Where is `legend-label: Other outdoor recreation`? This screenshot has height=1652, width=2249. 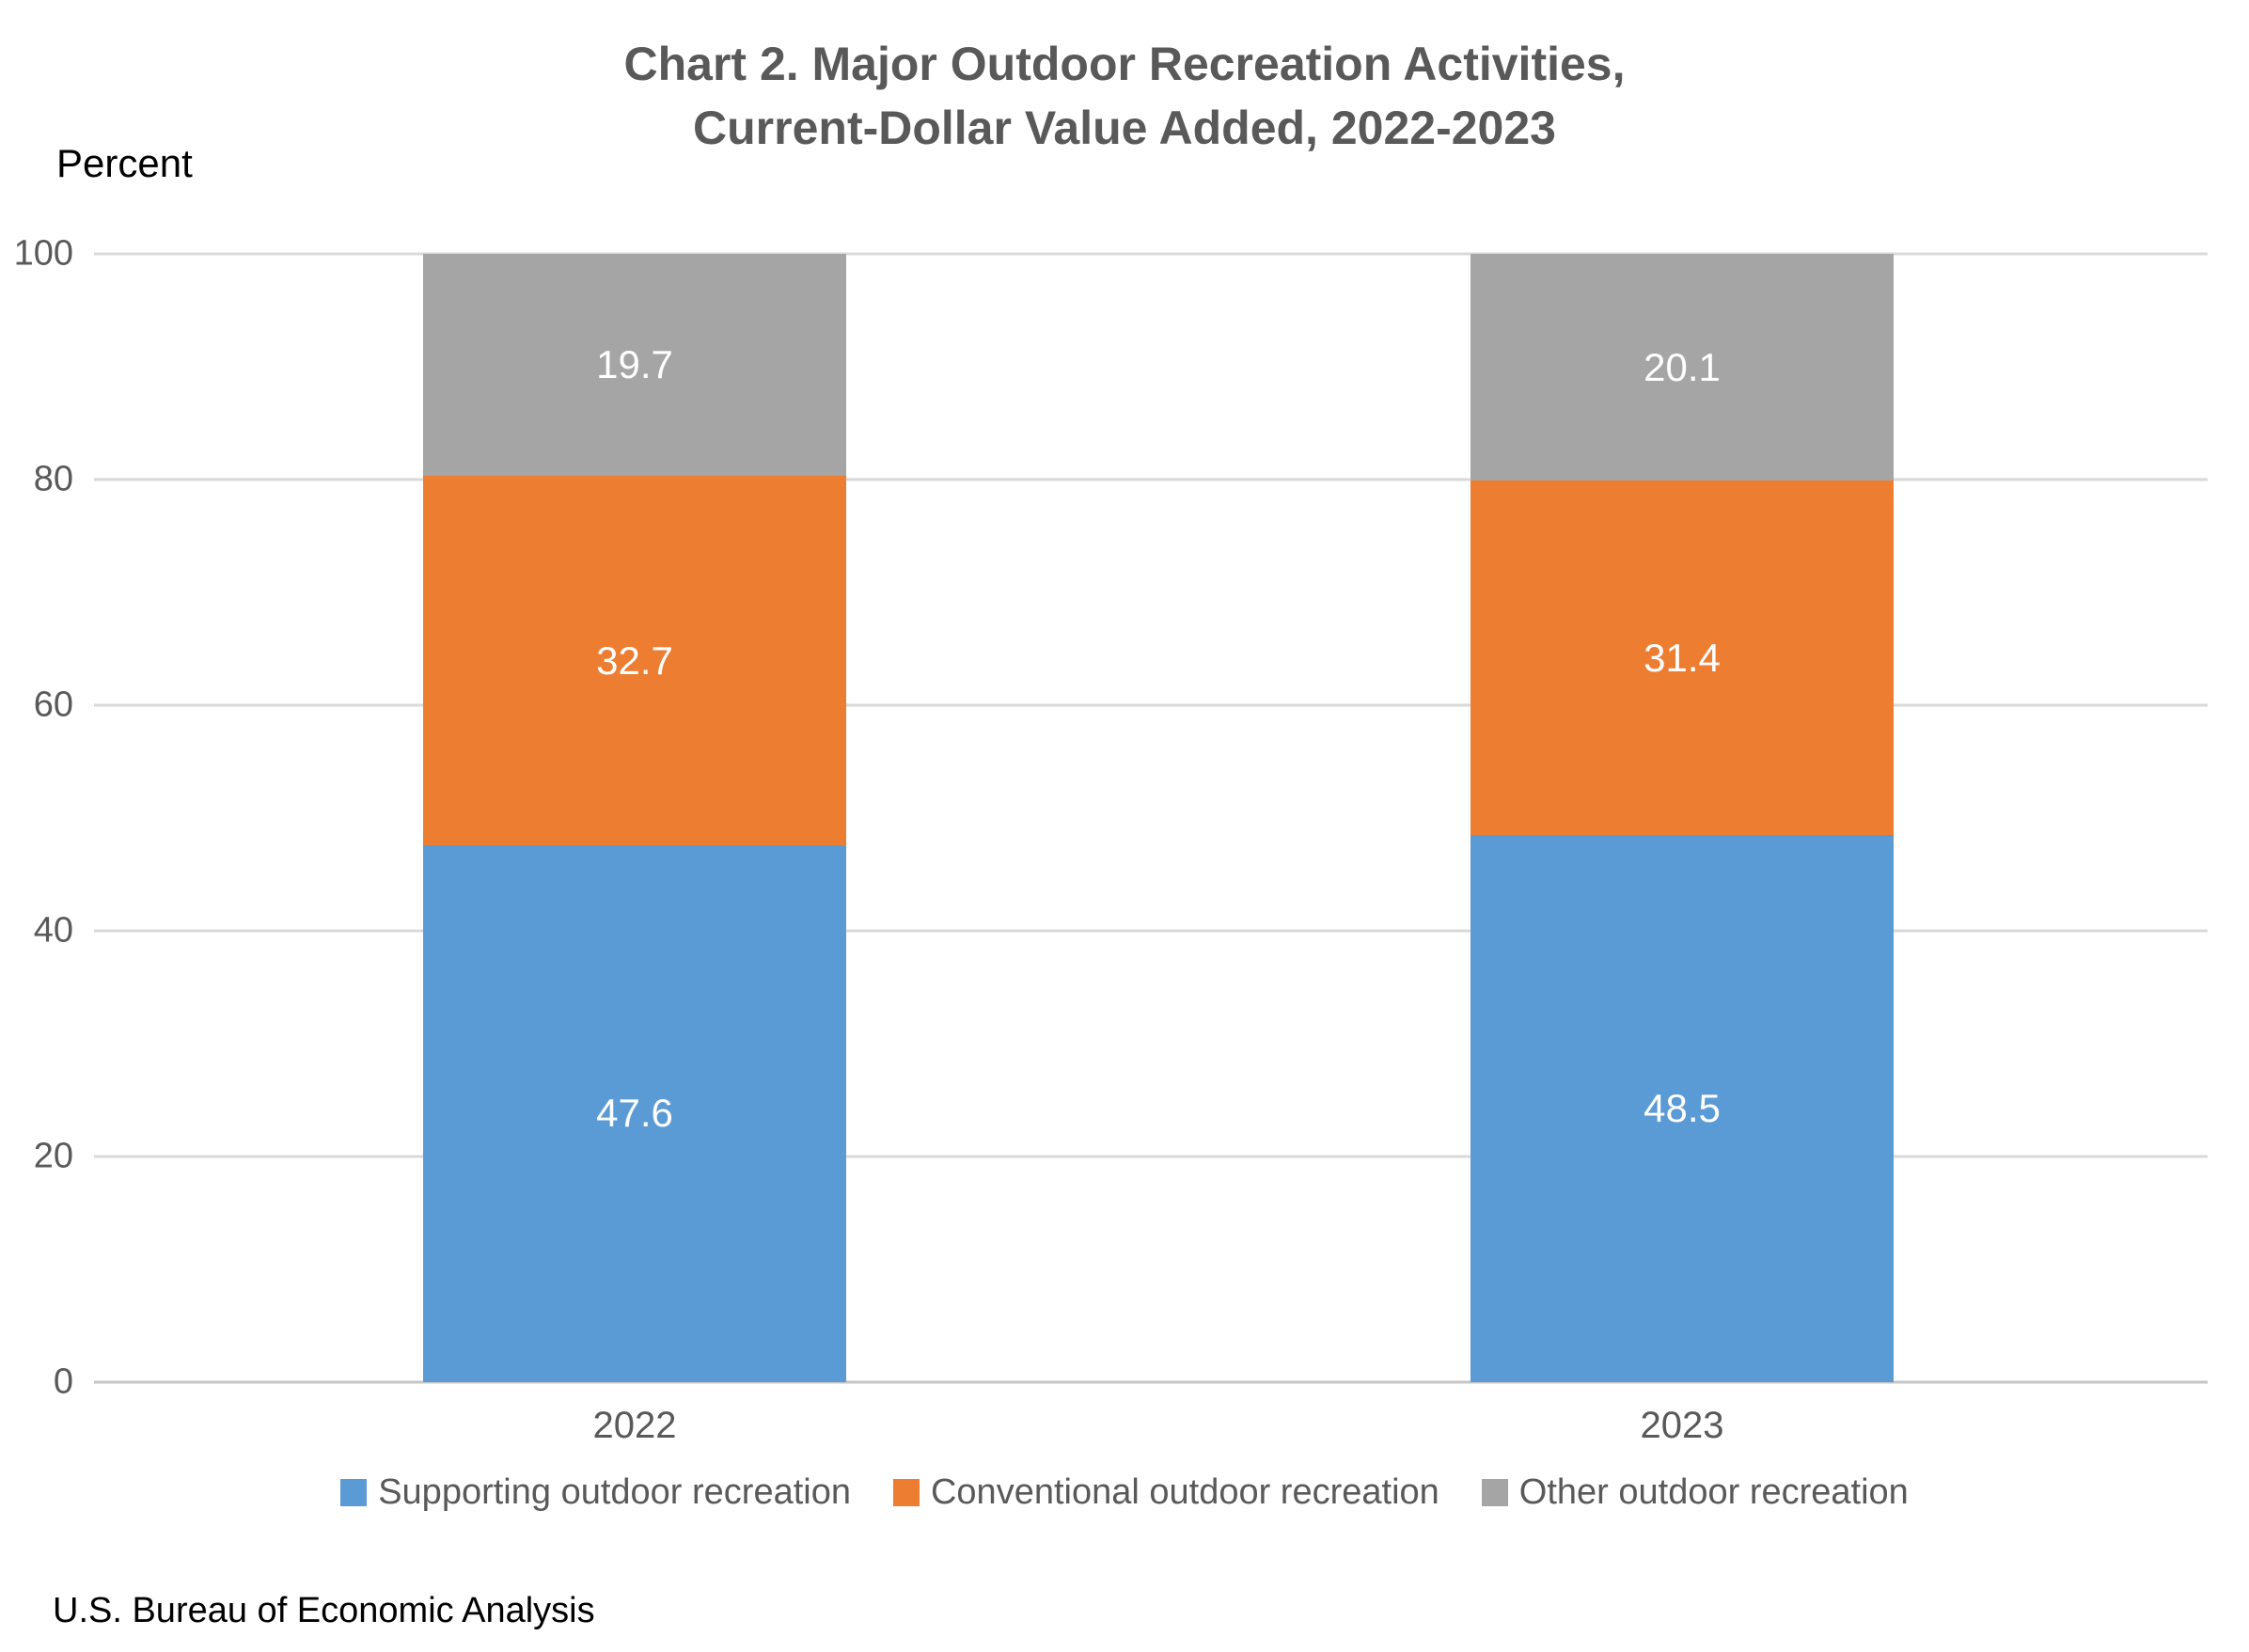
legend-label: Other outdoor recreation is located at coordinates (1713, 1492).